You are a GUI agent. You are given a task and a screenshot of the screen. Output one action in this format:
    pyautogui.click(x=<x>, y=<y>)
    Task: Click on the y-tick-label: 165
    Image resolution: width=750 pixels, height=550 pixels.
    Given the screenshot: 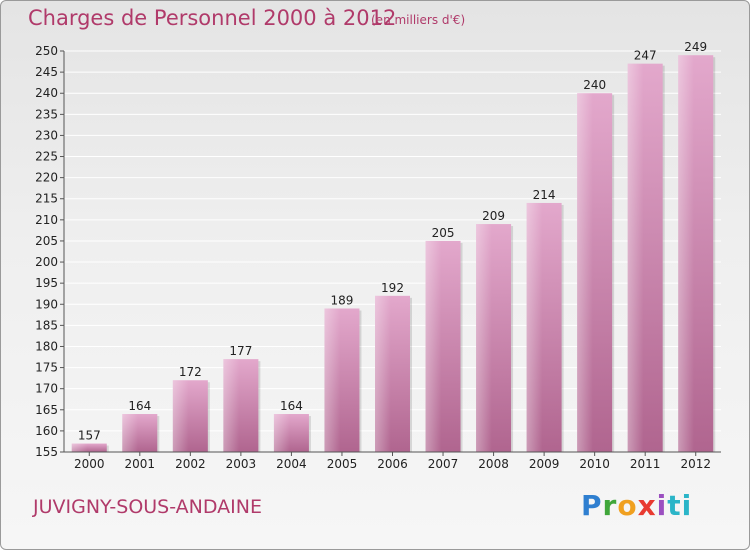 What is the action you would take?
    pyautogui.click(x=46, y=410)
    